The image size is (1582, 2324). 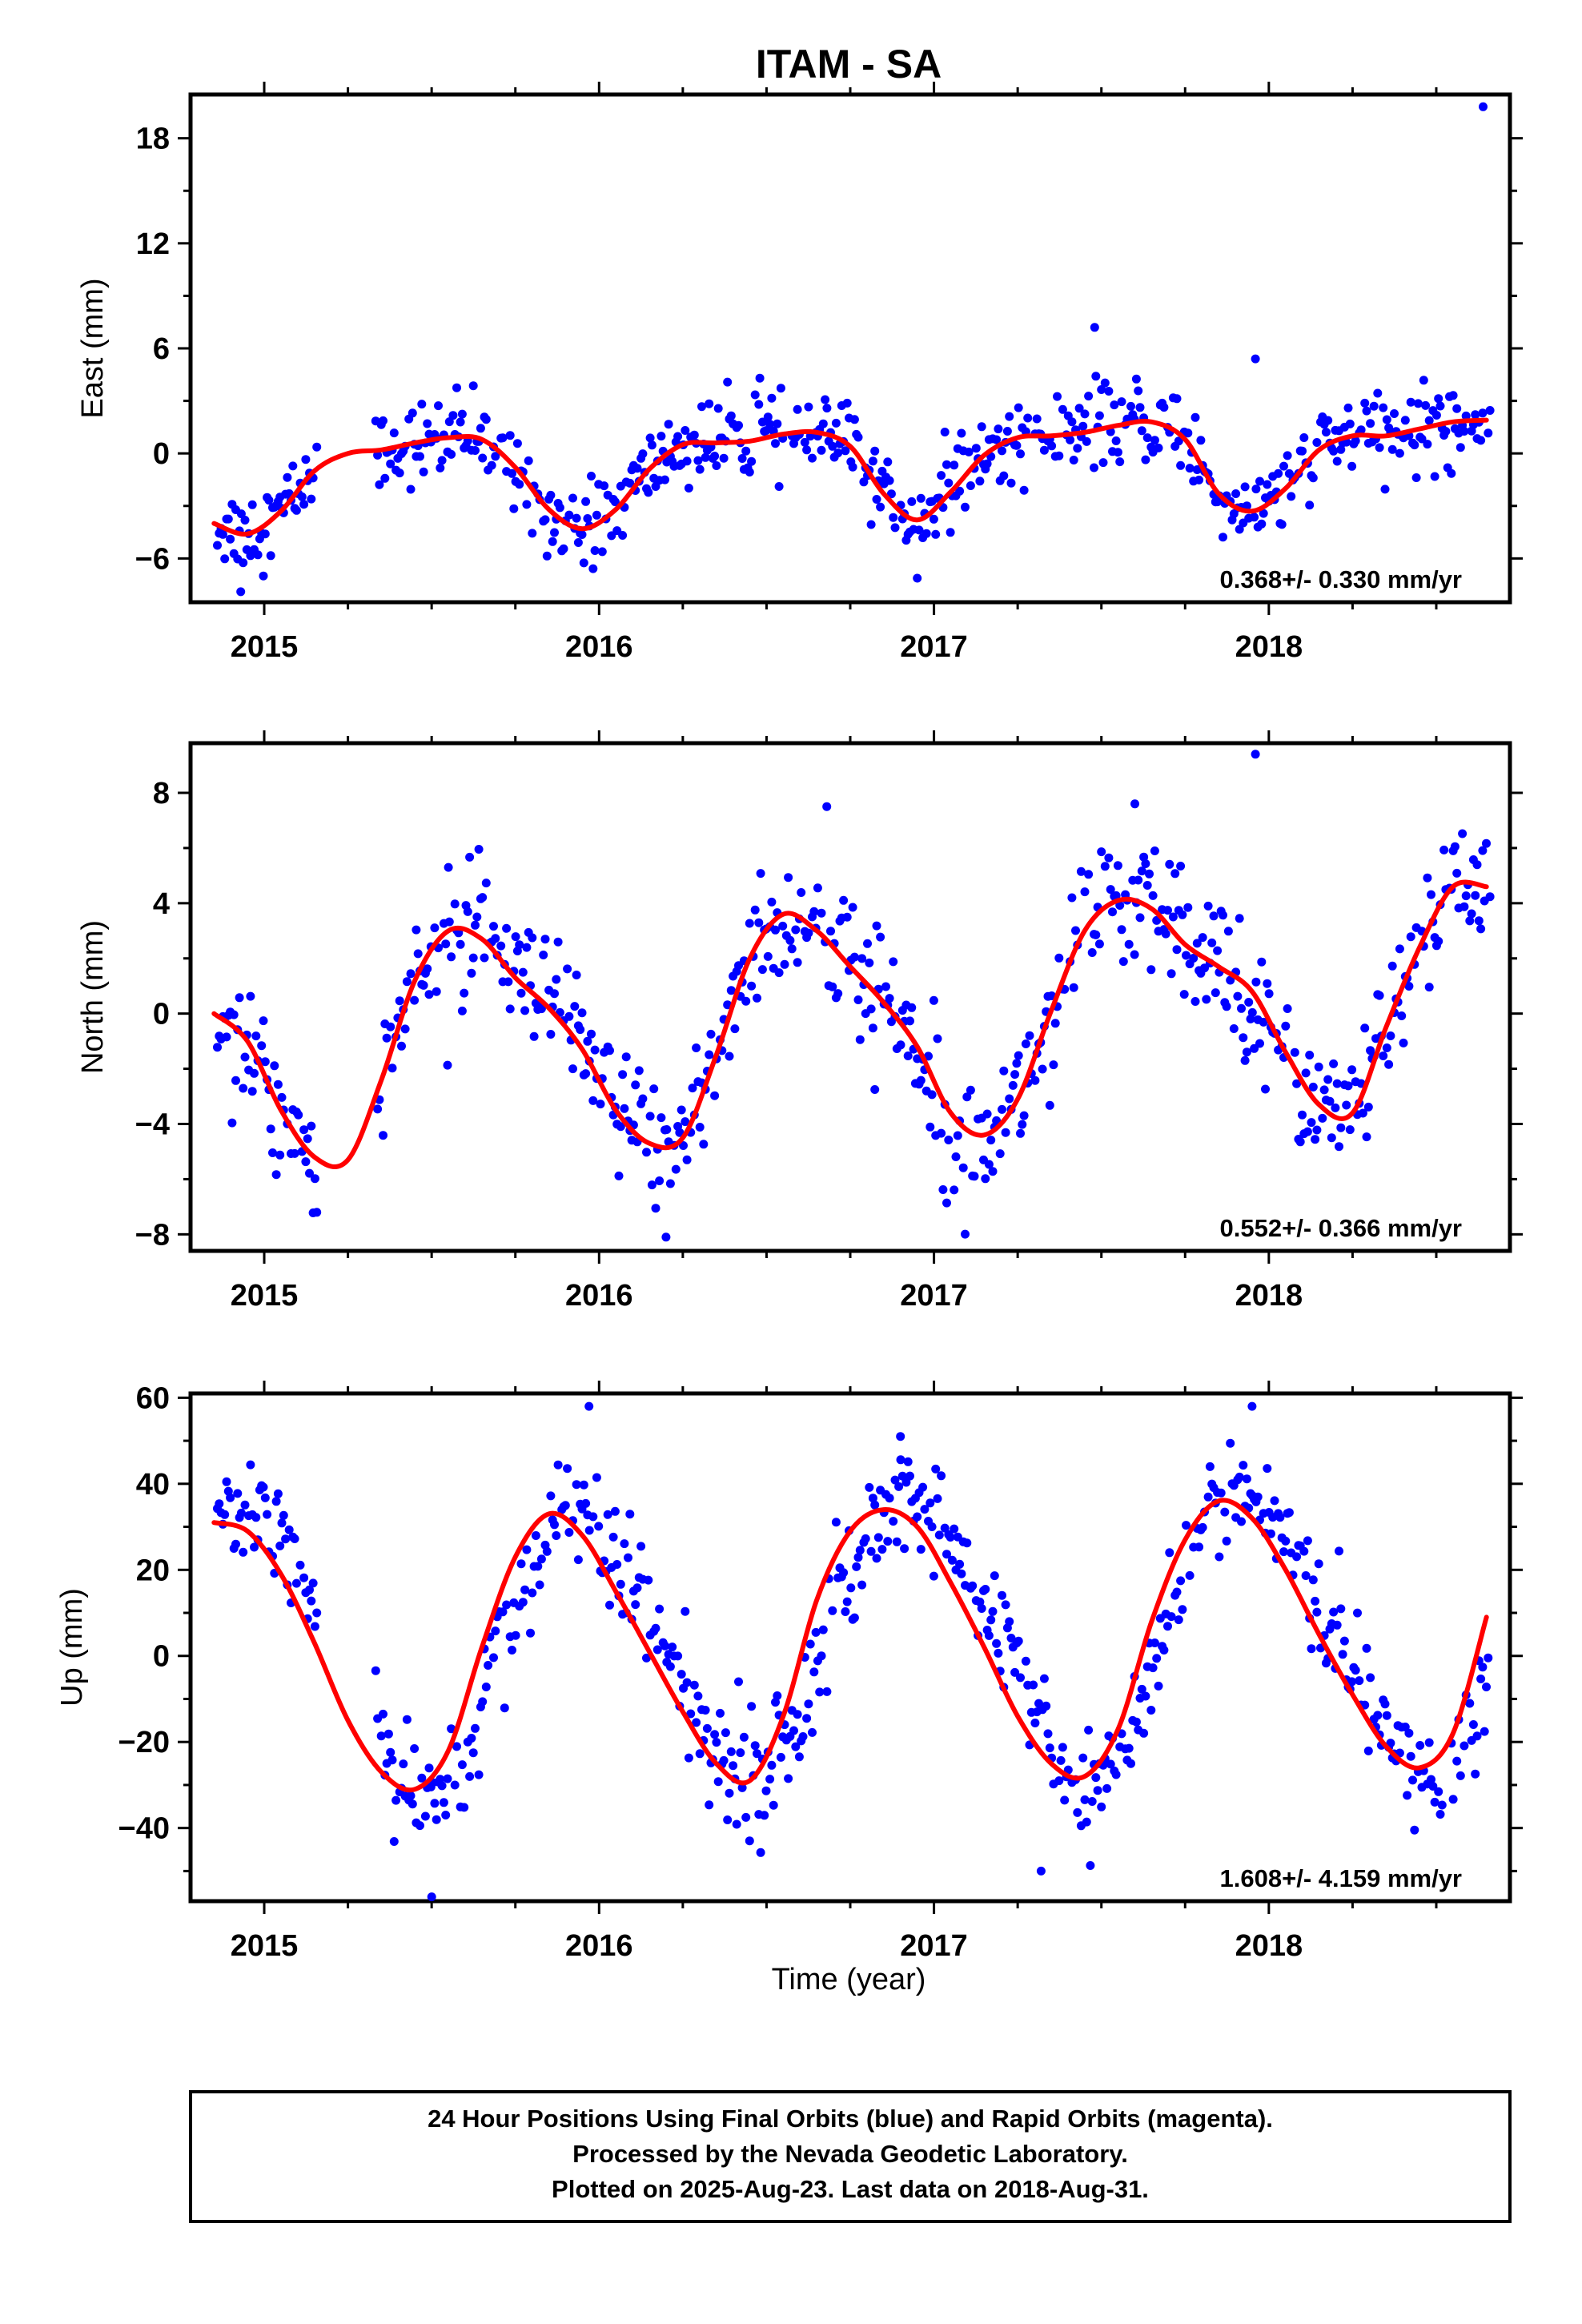 What do you see at coordinates (265, 1946) in the screenshot?
I see `up-x-tick-label: 2015` at bounding box center [265, 1946].